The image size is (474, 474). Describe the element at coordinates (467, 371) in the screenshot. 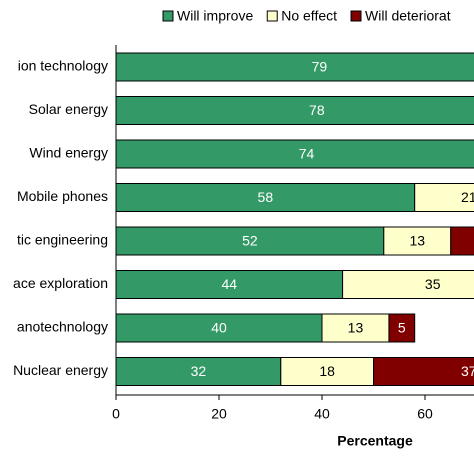

I see `value-label: 37` at that location.